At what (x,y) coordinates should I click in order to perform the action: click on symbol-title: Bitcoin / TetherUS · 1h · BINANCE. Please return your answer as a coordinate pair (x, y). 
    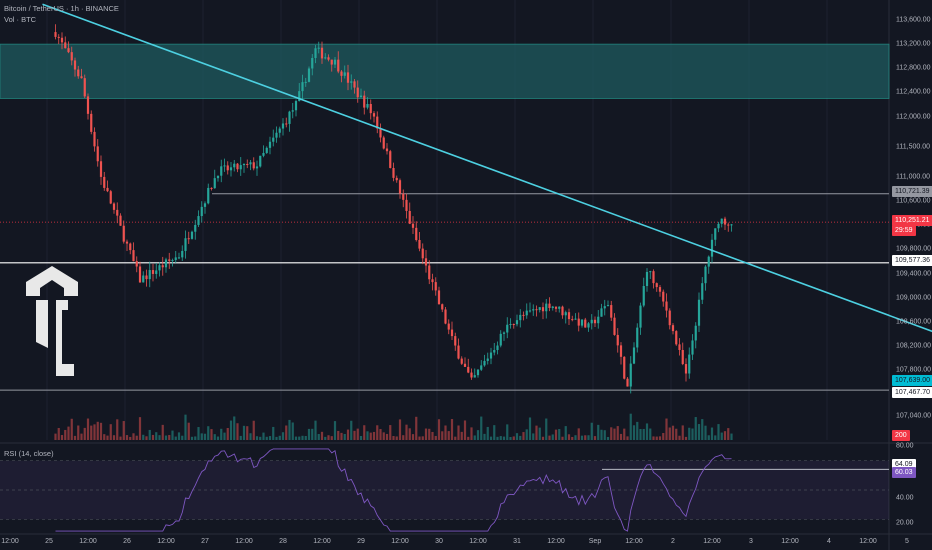
    Looking at the image, I should click on (61, 8).